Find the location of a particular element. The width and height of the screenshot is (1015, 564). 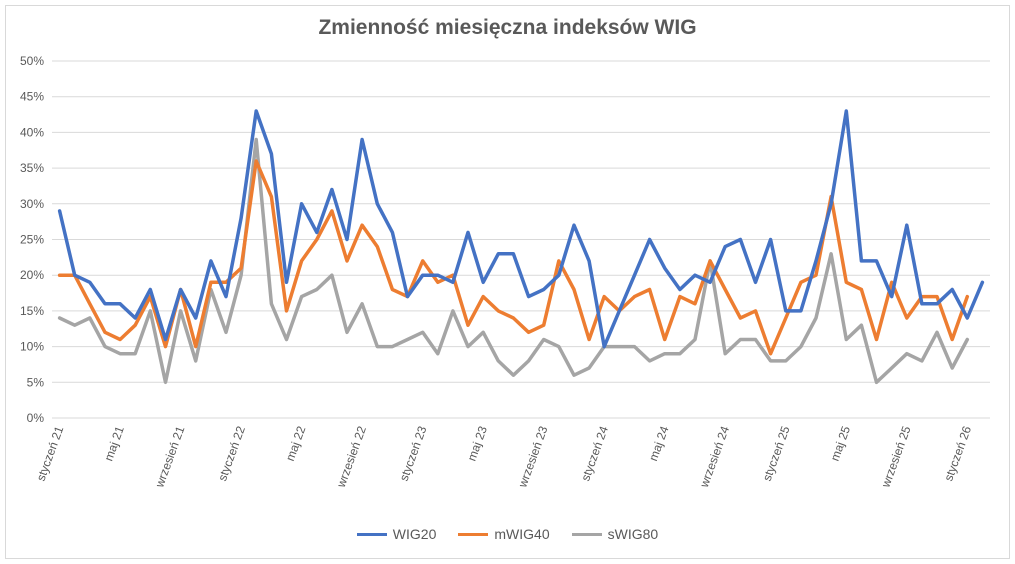

x-tick-label: maj 24 is located at coordinates (659, 443).